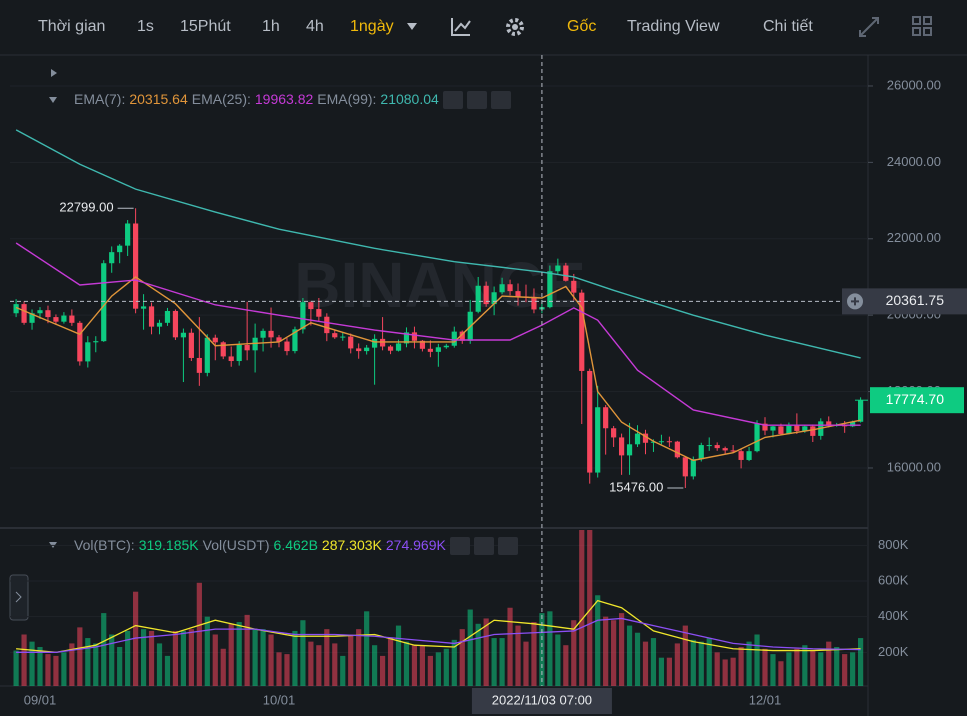 The image size is (967, 716). Describe the element at coordinates (315, 26) in the screenshot. I see `toolbar-item: 4h` at that location.